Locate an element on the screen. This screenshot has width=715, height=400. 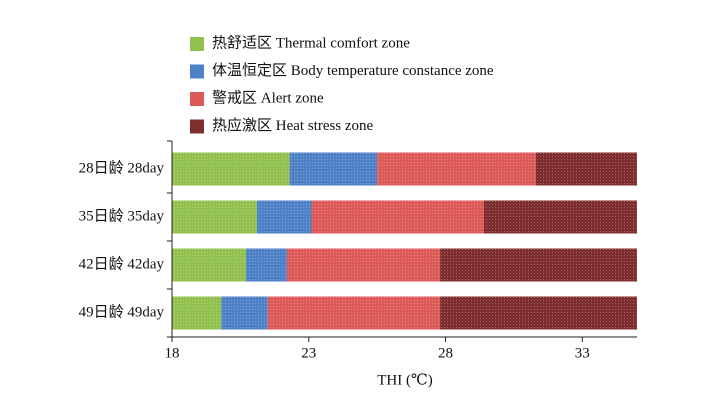
y-tick-label: 28日龄 28day is located at coordinates (122, 167).